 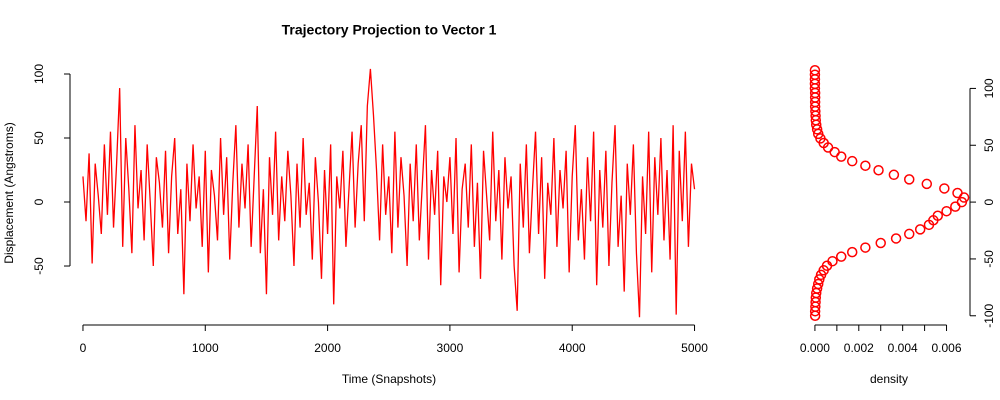 What do you see at coordinates (39, 74) in the screenshot?
I see `y-tick-label: 100` at bounding box center [39, 74].